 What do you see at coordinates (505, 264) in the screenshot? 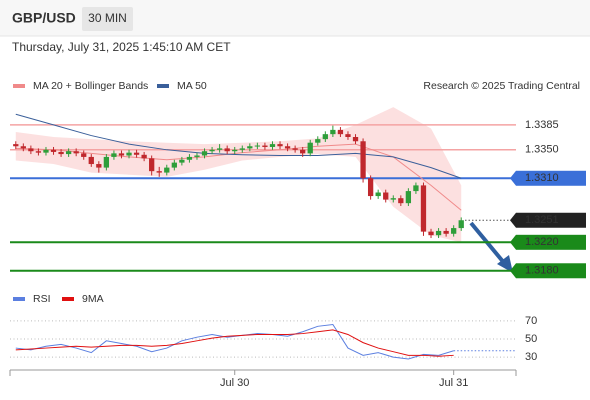
I see `forecast-arrowhead` at bounding box center [505, 264].